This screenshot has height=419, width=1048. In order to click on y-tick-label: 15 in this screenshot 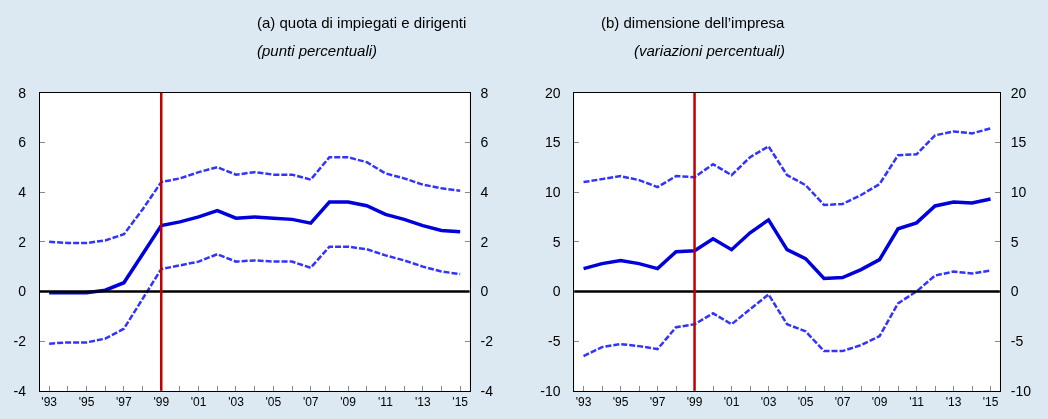, I will do `click(552, 142)`.